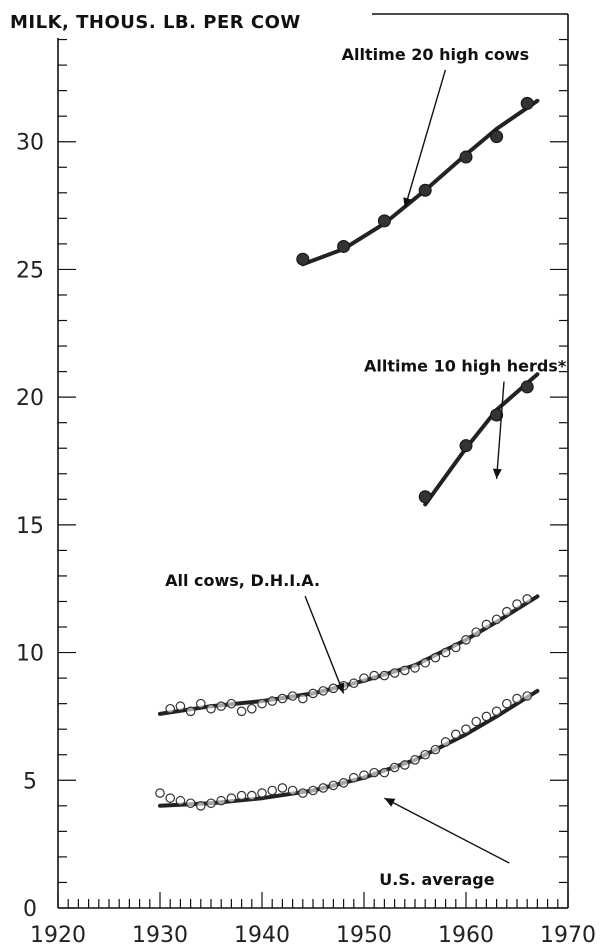 The height and width of the screenshot is (949, 607). I want to click on series-alltime-10-high-herds, so click(479, 439).